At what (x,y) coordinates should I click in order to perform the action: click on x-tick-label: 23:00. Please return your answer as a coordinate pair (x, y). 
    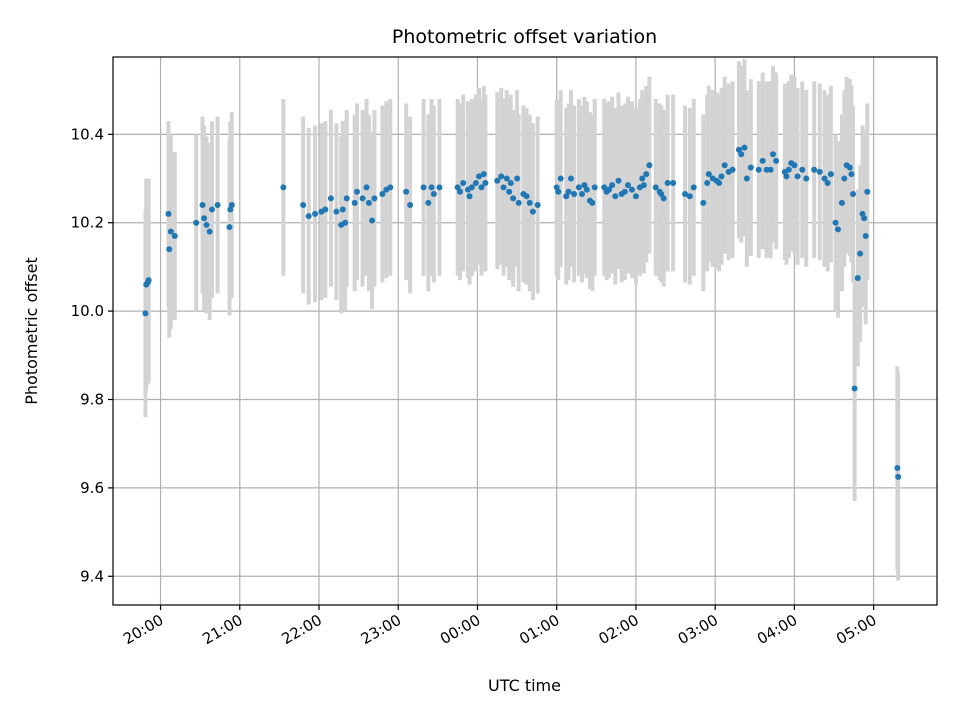
    Looking at the image, I should click on (381, 629).